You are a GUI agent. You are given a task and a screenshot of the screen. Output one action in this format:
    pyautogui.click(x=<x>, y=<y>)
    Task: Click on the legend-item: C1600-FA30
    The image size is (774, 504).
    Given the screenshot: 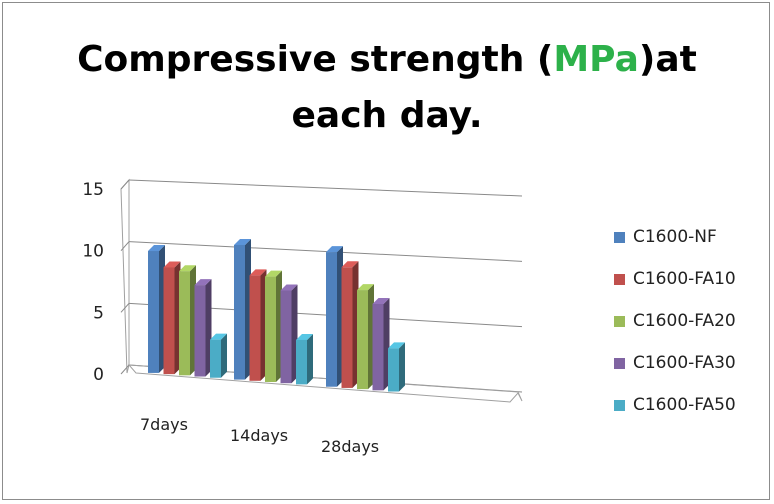 What is the action you would take?
    pyautogui.click(x=675, y=363)
    